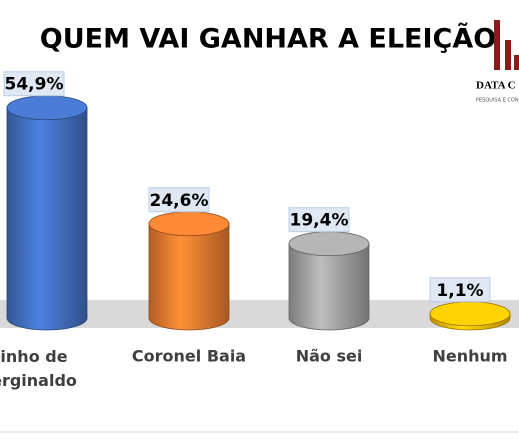 This screenshot has height=440, width=519. I want to click on x-tick-label: Nenhum, so click(469, 356).